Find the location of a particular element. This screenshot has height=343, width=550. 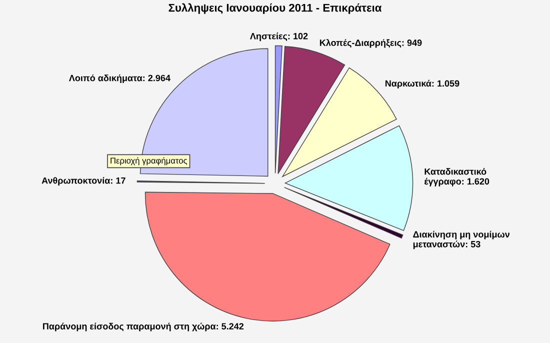

slice-label: Διακίνηση μη νομίμων μεταναστών: 53 is located at coordinates (461, 240).